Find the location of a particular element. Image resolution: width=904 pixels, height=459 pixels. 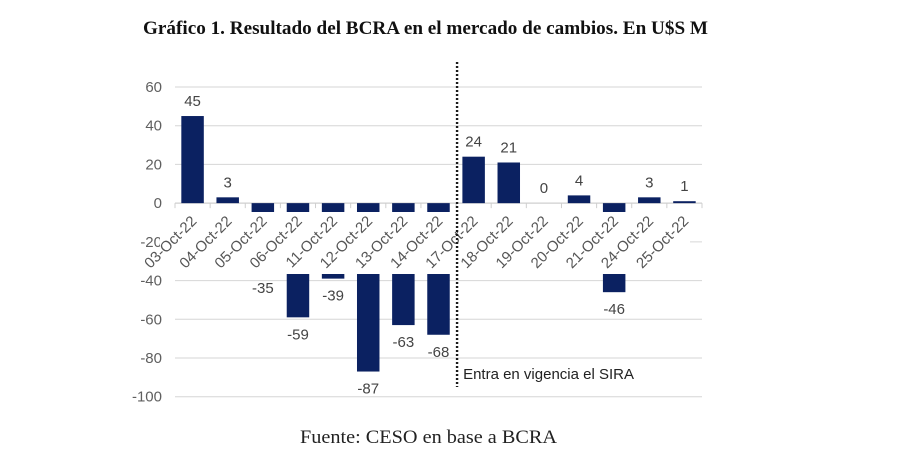

data-label: 1 is located at coordinates (684, 186).